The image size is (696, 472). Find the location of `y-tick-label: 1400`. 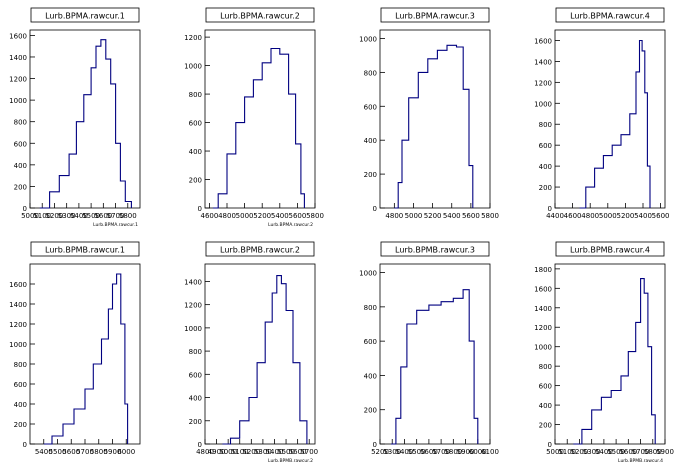

y-tick-label: 1400 is located at coordinates (18, 305).